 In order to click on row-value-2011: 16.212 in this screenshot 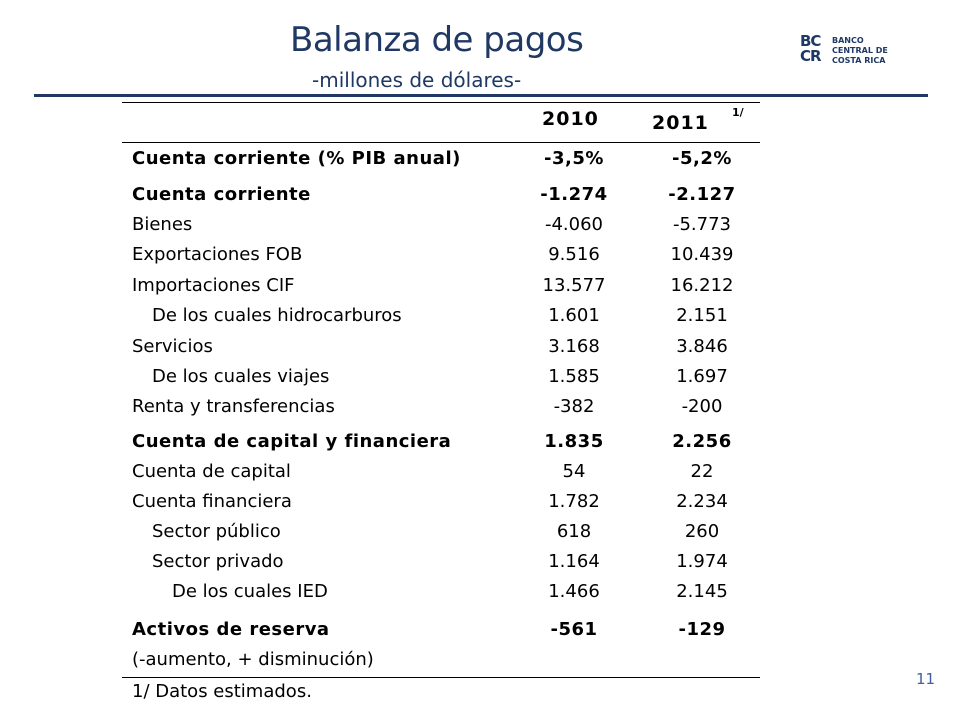, I will do `click(702, 285)`.